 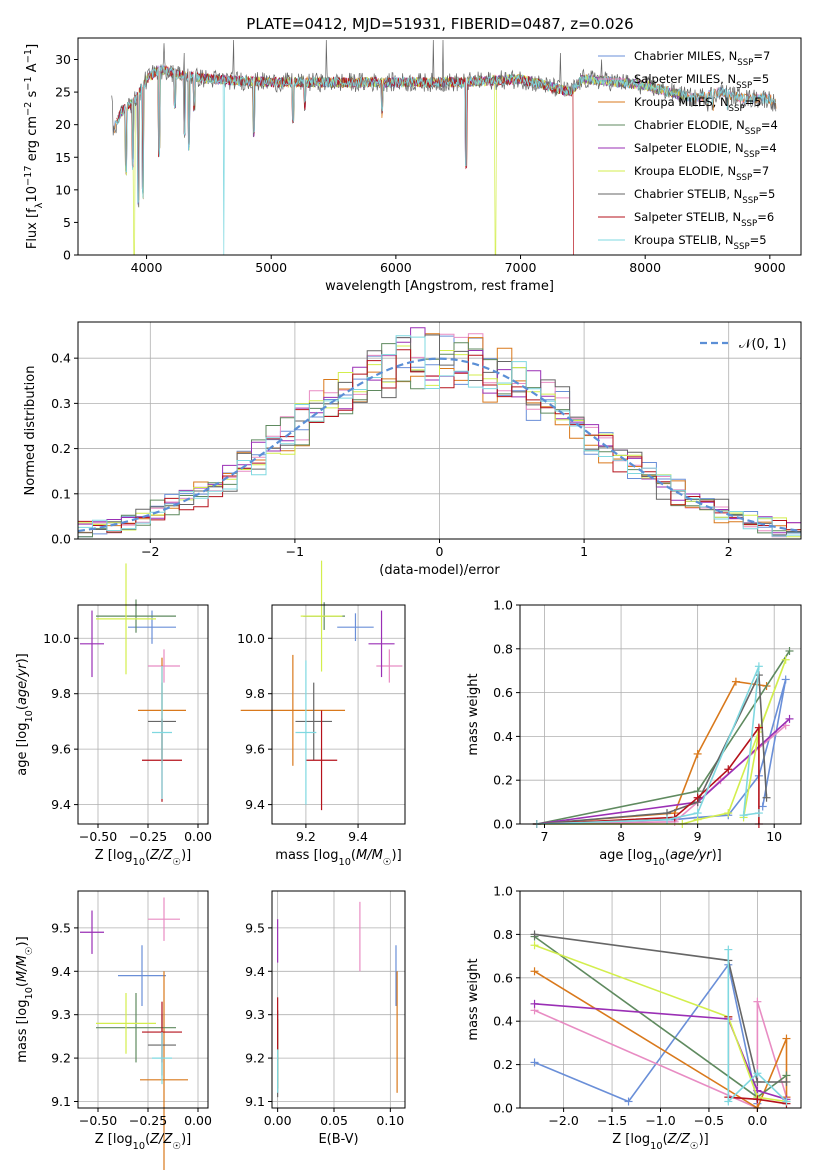 What do you see at coordinates (338, 1139) in the screenshot?
I see `mass-vs-extinction-xlabel: E(B-V)` at bounding box center [338, 1139].